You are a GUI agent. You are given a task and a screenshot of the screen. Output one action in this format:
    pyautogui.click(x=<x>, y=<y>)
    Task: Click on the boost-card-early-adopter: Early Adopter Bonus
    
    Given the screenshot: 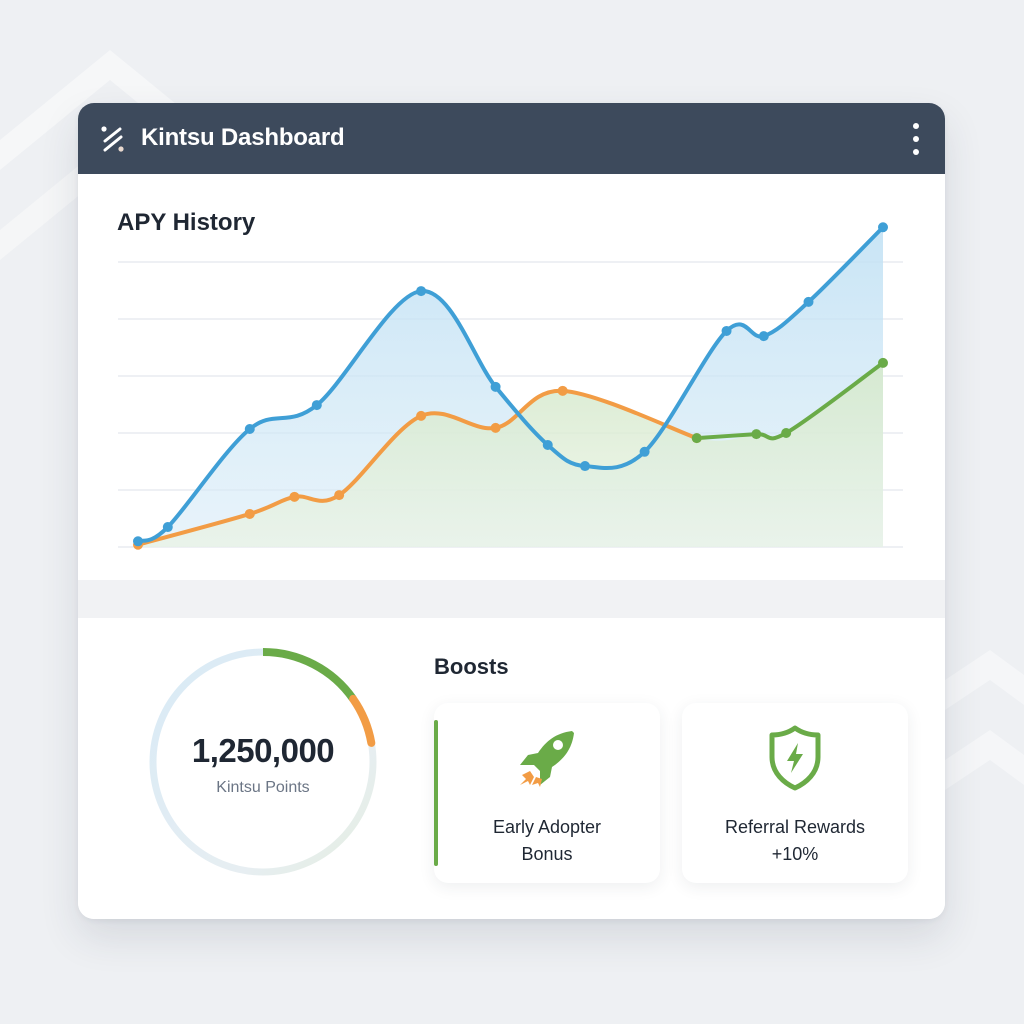 What is the action you would take?
    pyautogui.click(x=547, y=793)
    